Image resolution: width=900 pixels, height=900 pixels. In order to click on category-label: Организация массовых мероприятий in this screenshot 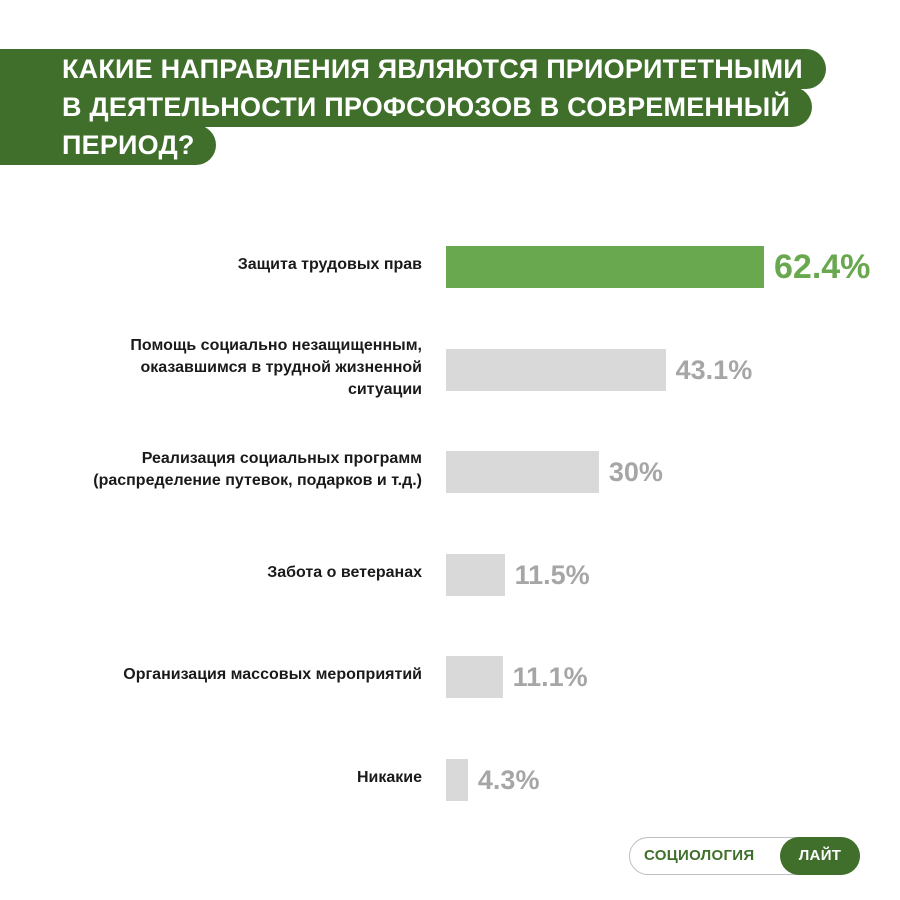, I will do `click(272, 675)`.